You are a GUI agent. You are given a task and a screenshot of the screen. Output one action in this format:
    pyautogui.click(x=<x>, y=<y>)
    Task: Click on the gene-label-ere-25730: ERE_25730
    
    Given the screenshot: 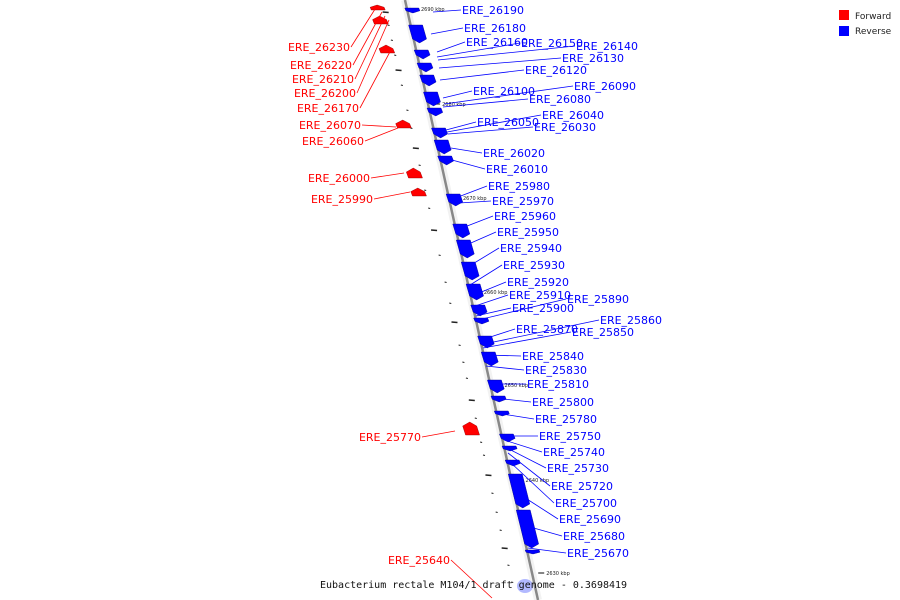 What is the action you would take?
    pyautogui.click(x=556, y=460)
    